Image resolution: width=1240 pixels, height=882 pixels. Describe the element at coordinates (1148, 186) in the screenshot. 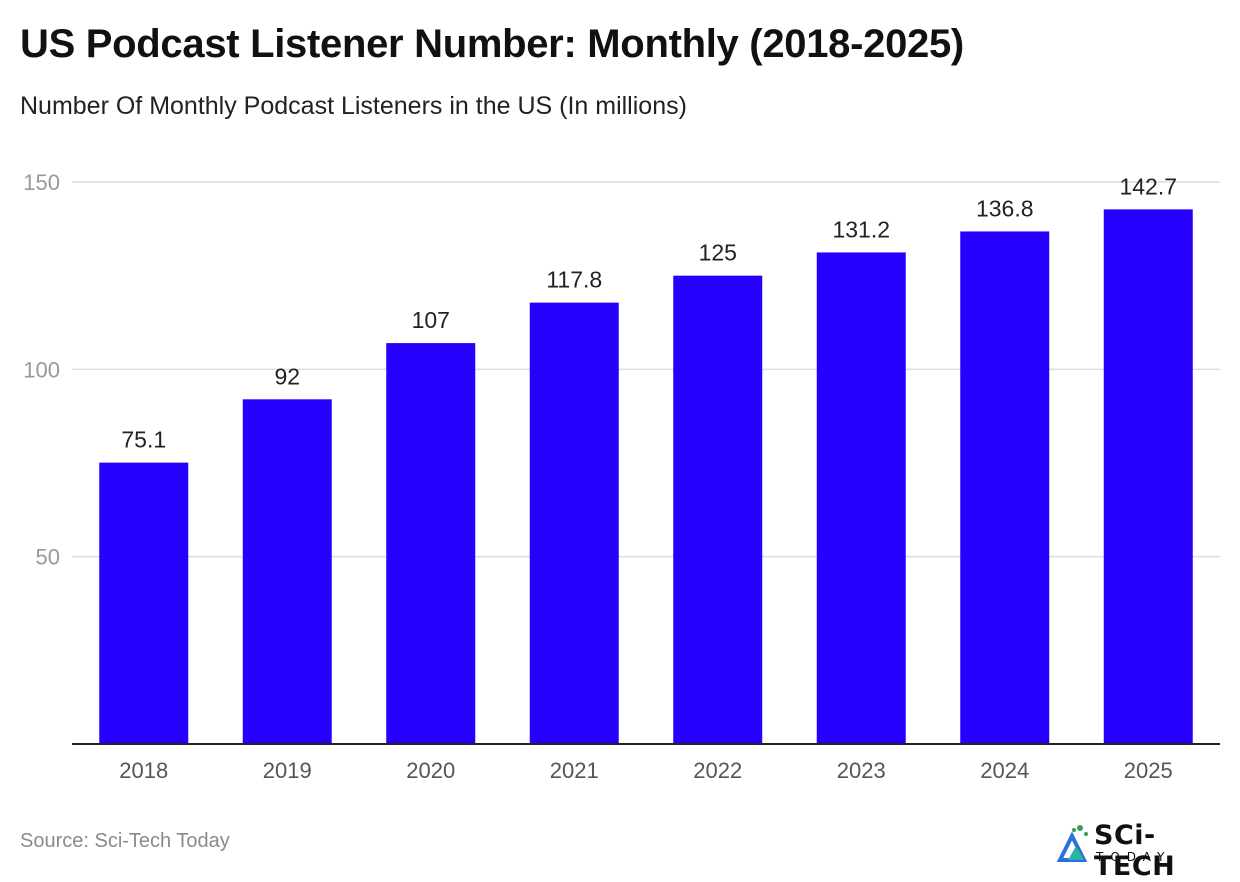

I see `data-label: 142.7` at that location.